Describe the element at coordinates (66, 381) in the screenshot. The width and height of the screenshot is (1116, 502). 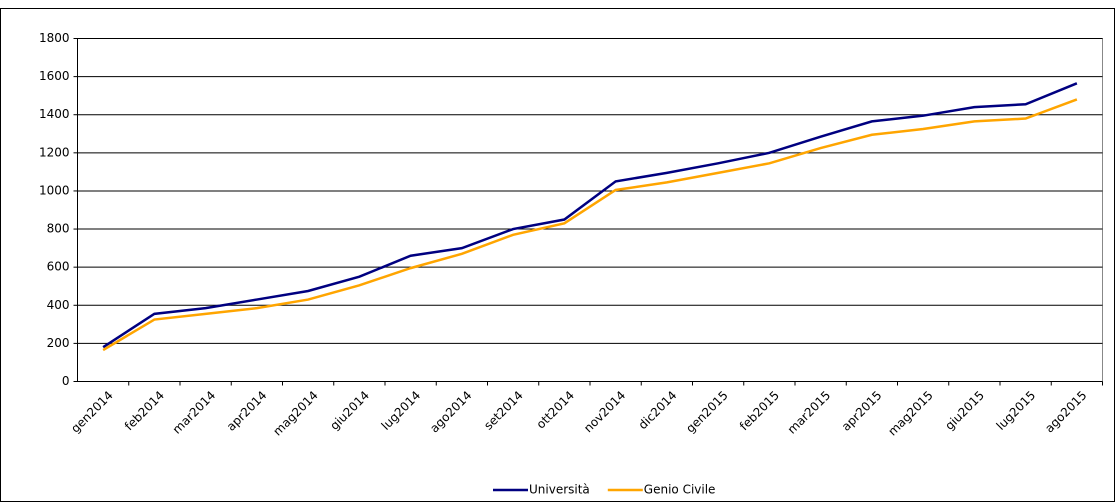
I see `y-tick-label: 0` at that location.